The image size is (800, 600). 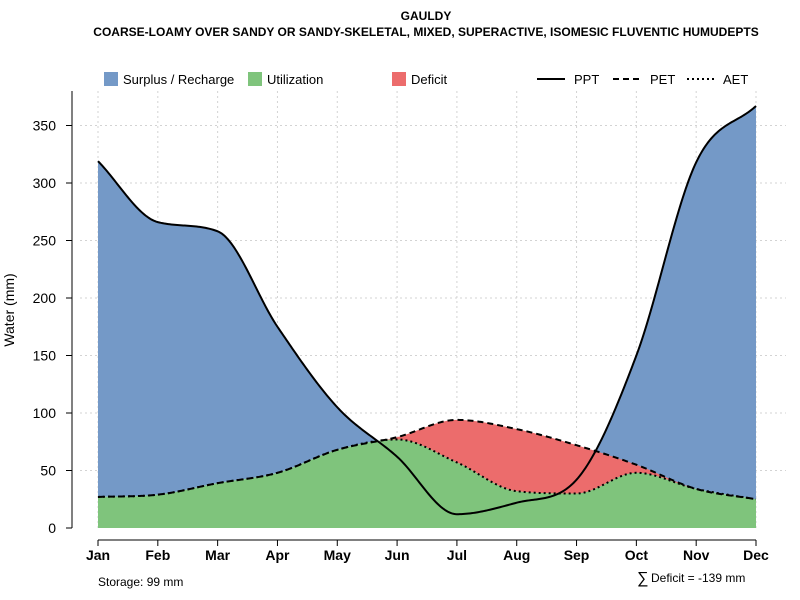 What do you see at coordinates (45, 356) in the screenshot?
I see `y-tick-label: 150` at bounding box center [45, 356].